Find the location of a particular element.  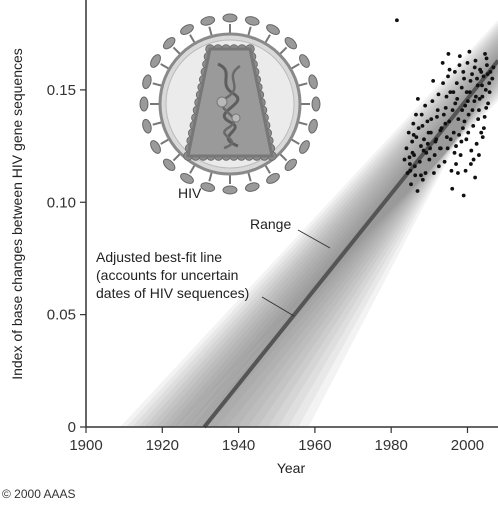

x-tick-label: 1920 is located at coordinates (162, 445).